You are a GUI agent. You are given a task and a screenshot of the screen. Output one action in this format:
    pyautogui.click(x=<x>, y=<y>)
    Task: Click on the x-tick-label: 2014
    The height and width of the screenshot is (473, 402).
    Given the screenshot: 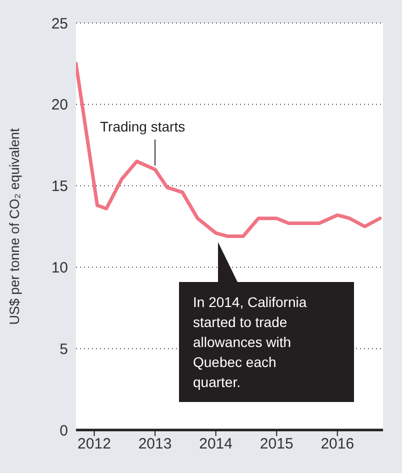 What is the action you would take?
    pyautogui.click(x=216, y=444)
    